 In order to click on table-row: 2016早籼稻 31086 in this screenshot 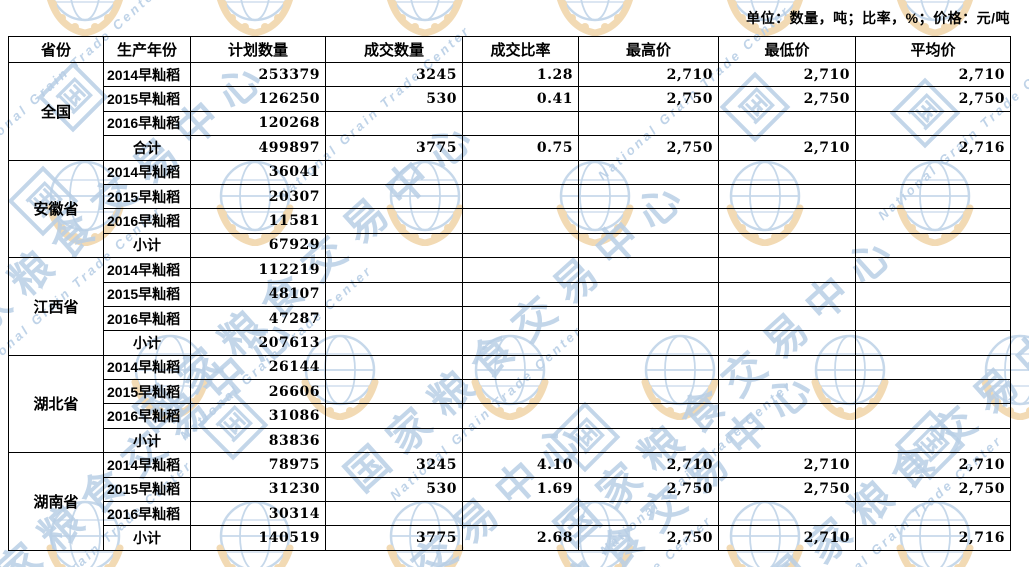, I will do `click(510, 416)`.